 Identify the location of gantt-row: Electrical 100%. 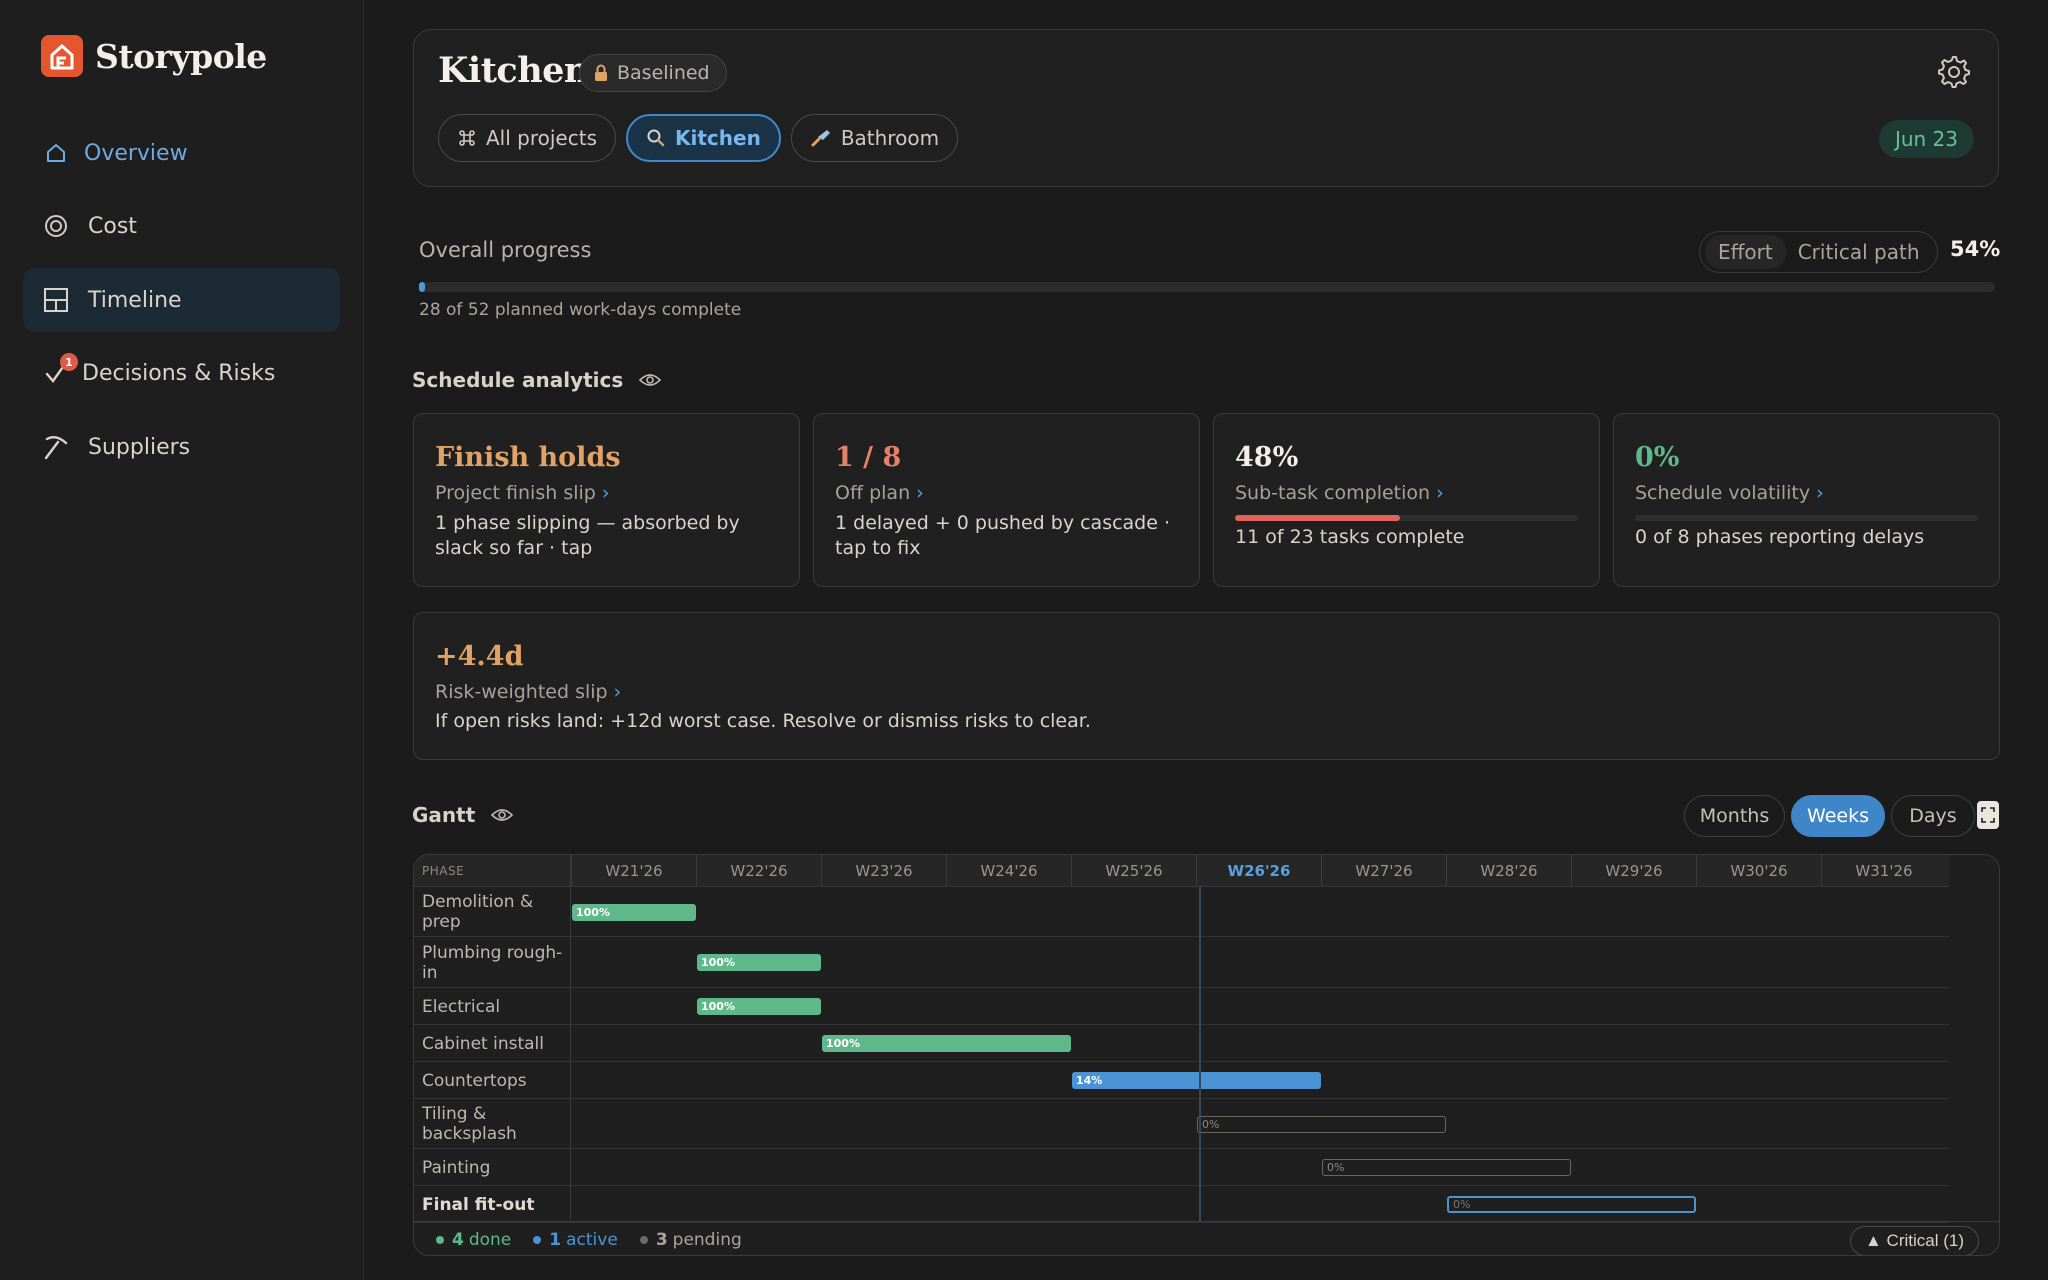
(1181, 1006).